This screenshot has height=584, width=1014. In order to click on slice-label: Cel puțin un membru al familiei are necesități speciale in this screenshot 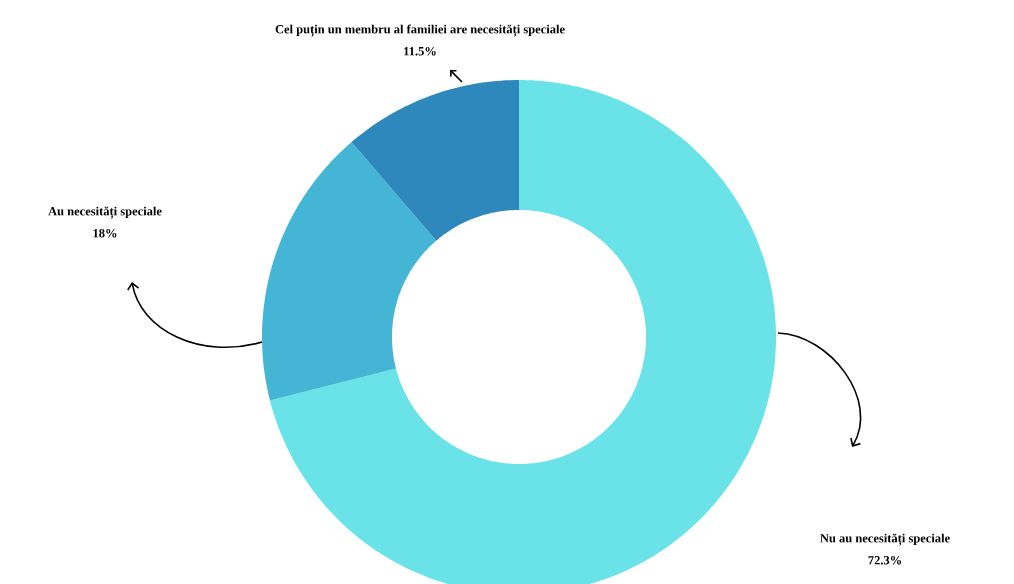, I will do `click(420, 30)`.